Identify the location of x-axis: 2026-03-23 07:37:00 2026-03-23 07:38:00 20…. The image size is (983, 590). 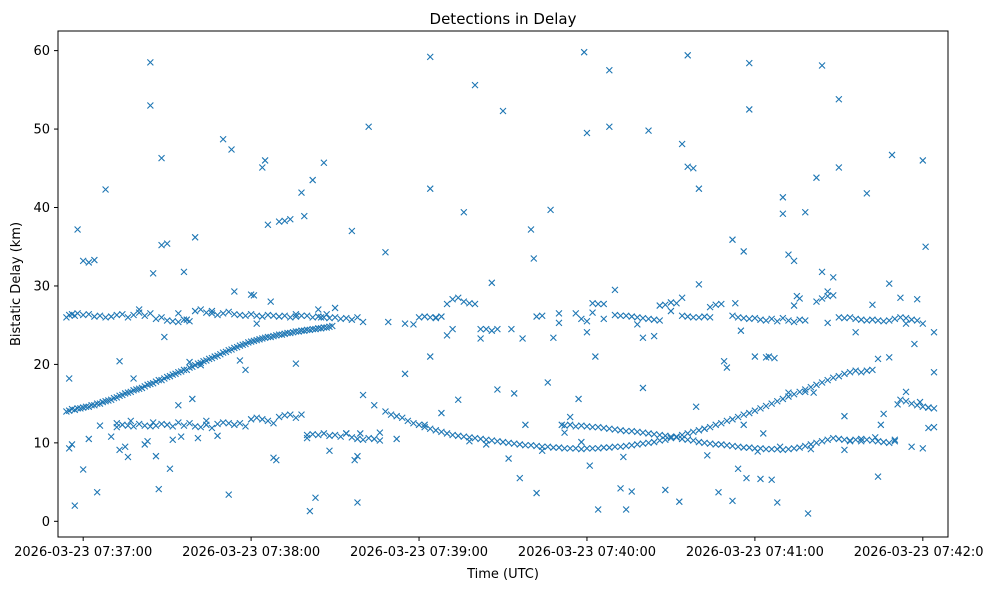
(498, 548).